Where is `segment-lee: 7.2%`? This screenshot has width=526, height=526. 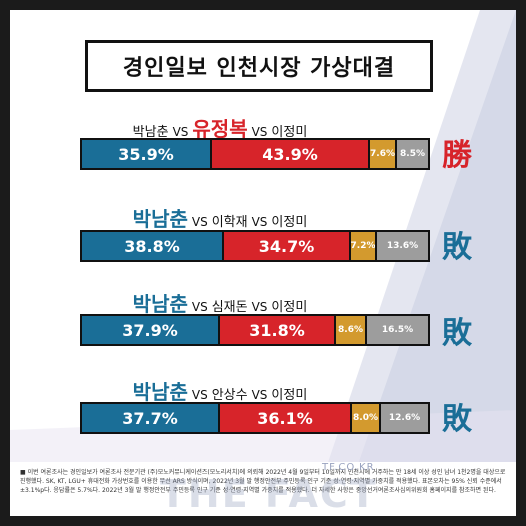
segment-lee: 7.2% is located at coordinates (364, 246).